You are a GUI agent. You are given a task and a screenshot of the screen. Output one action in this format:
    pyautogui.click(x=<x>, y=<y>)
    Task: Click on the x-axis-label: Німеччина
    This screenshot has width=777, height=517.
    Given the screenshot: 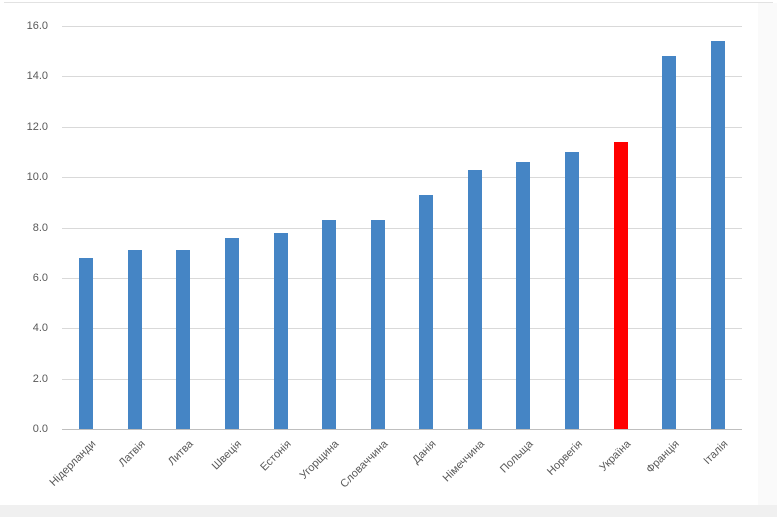 What is the action you would take?
    pyautogui.click(x=464, y=461)
    